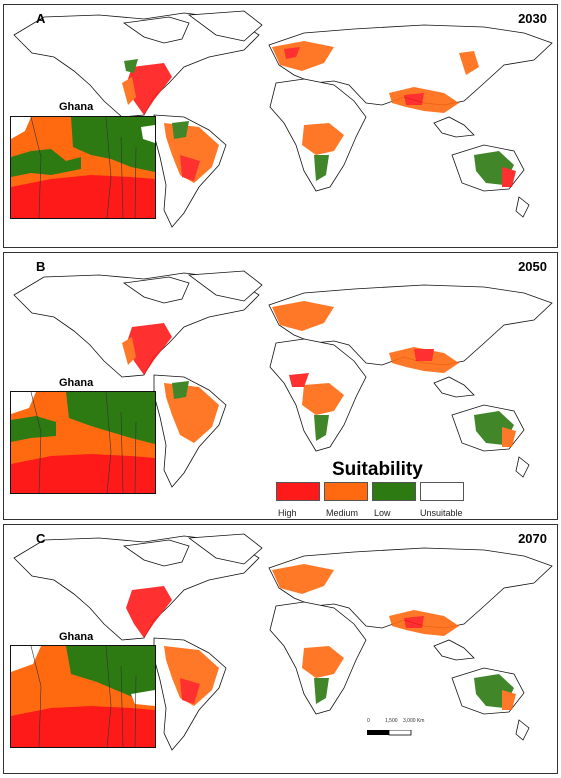  What do you see at coordinates (394, 491) in the screenshot?
I see `legend-swatch-low` at bounding box center [394, 491].